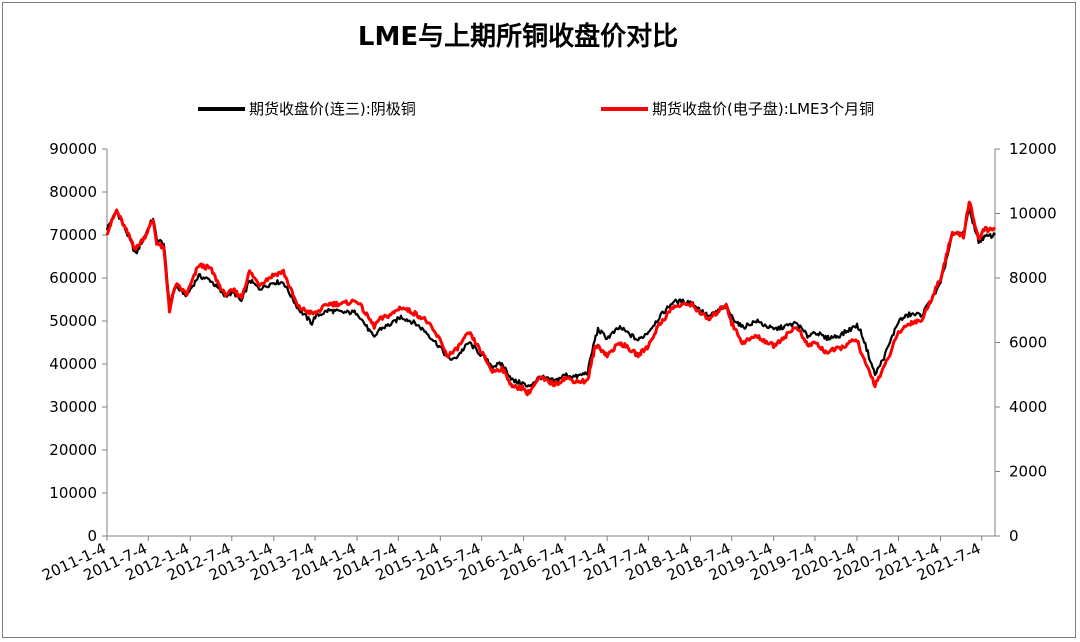  What do you see at coordinates (73, 321) in the screenshot?
I see `y-left-tick-label: 50000` at bounding box center [73, 321].